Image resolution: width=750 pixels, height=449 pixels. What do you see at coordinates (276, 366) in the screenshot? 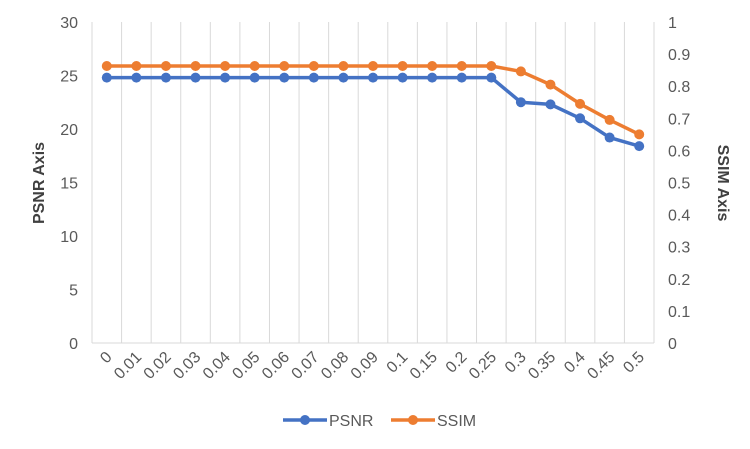
I see `x-tick-label: 0.06` at bounding box center [276, 366].